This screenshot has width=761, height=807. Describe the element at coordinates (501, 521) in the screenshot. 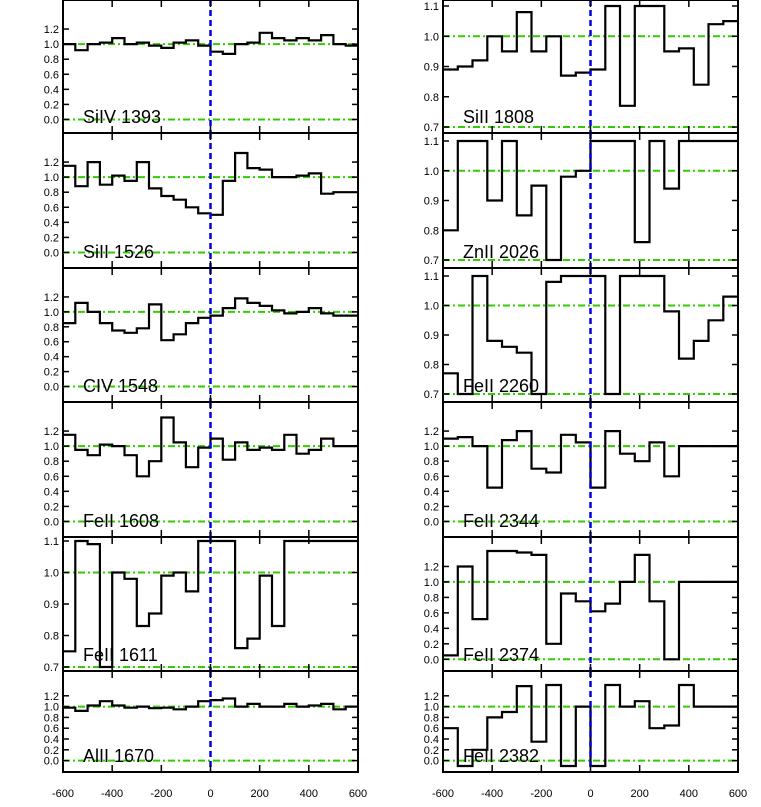

I see `panel-label: FeII 2344` at that location.